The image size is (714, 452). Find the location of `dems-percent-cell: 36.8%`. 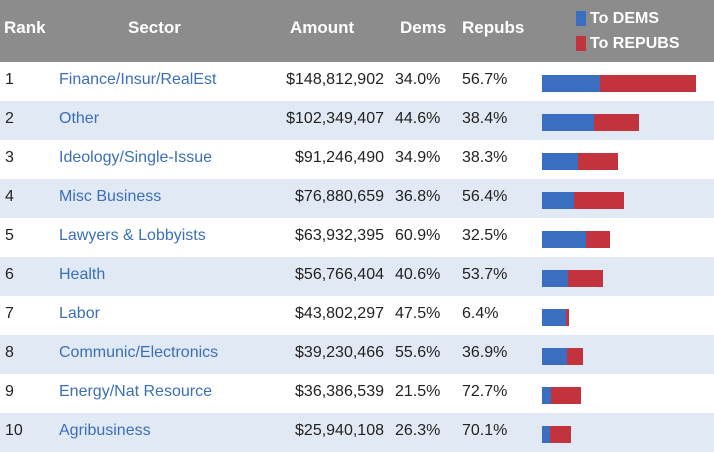

dems-percent-cell: 36.8% is located at coordinates (418, 196).